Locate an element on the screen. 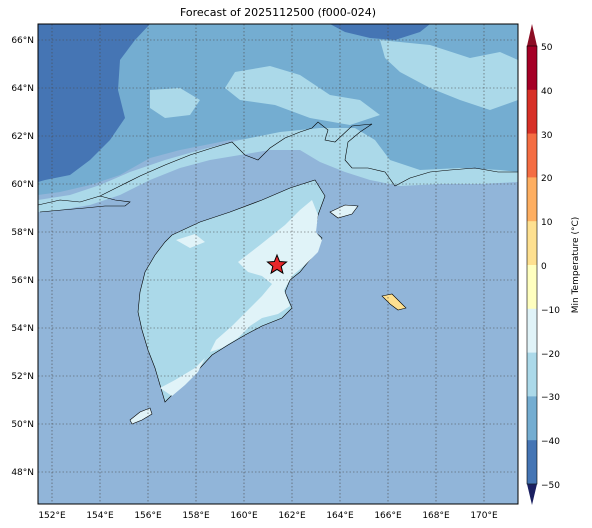  mainland-coastline is located at coordinates (278, 163).